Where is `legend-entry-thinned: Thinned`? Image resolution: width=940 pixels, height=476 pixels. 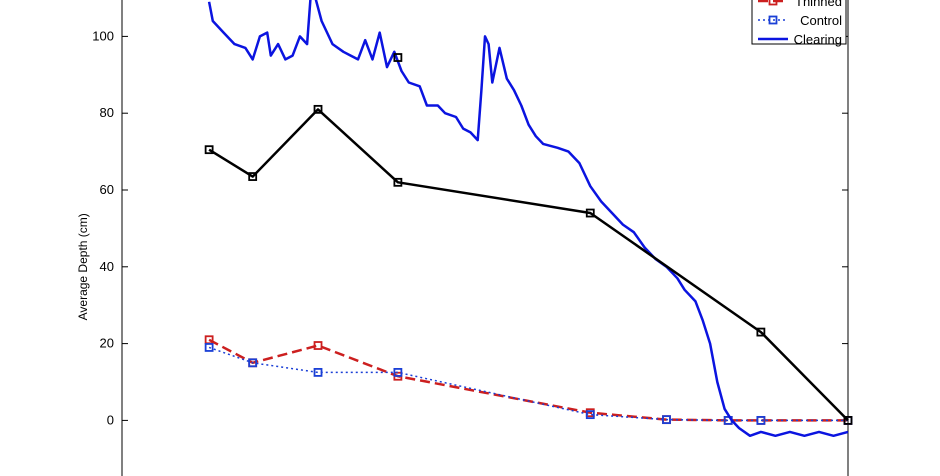
legend-entry-thinned: Thinned is located at coordinates (800, 4).